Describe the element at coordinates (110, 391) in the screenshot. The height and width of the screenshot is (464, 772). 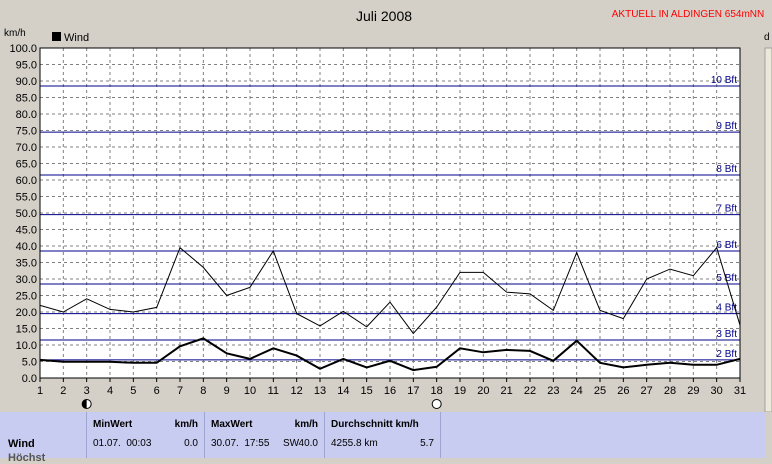
I see `x-tick-label: 4` at that location.